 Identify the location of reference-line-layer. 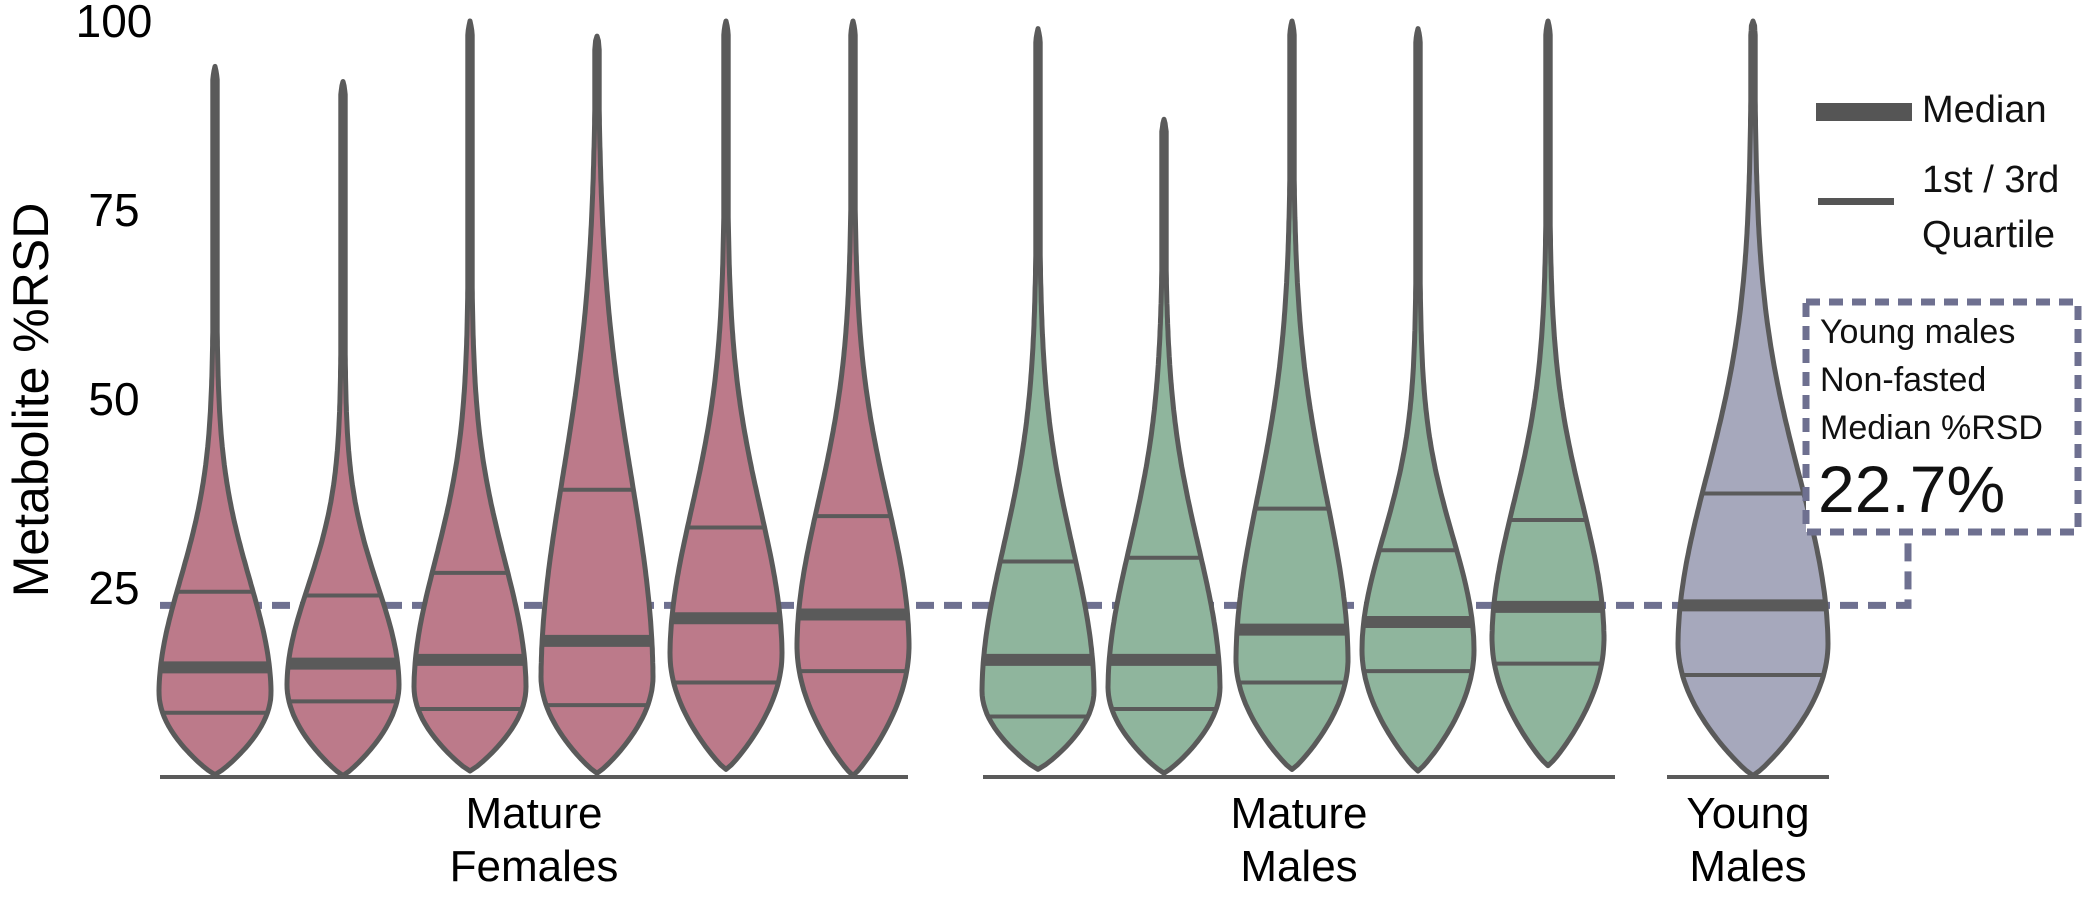
(1036, 570).